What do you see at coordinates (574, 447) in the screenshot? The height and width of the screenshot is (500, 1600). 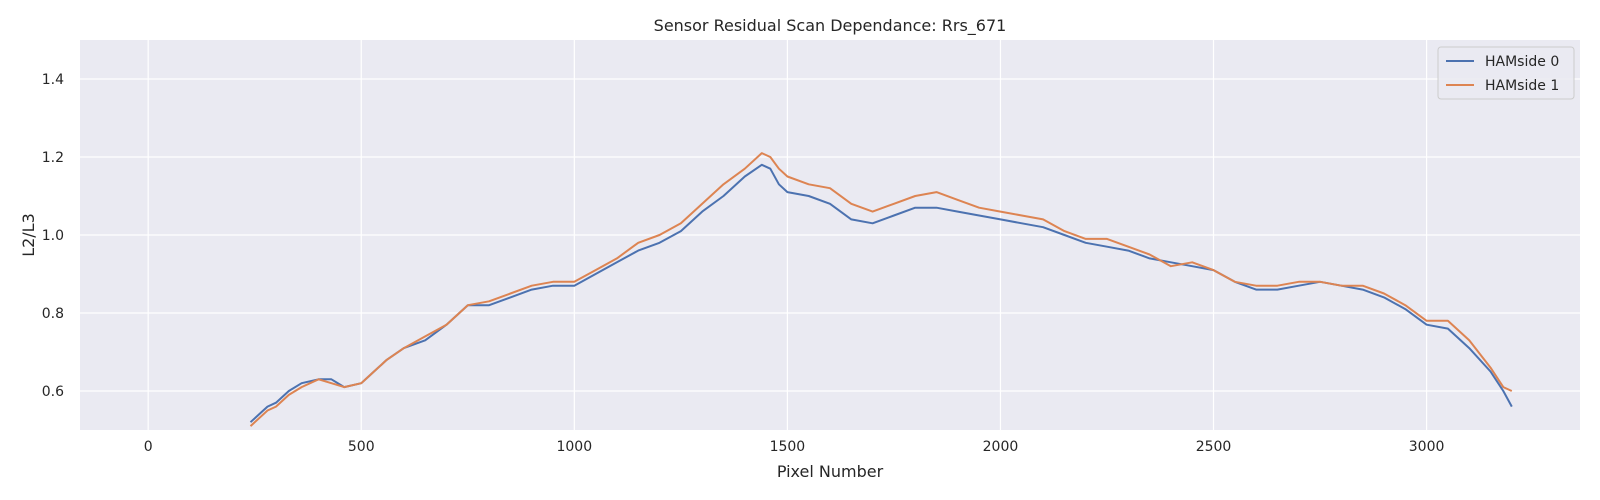 I see `x-tick-label: 1000` at bounding box center [574, 447].